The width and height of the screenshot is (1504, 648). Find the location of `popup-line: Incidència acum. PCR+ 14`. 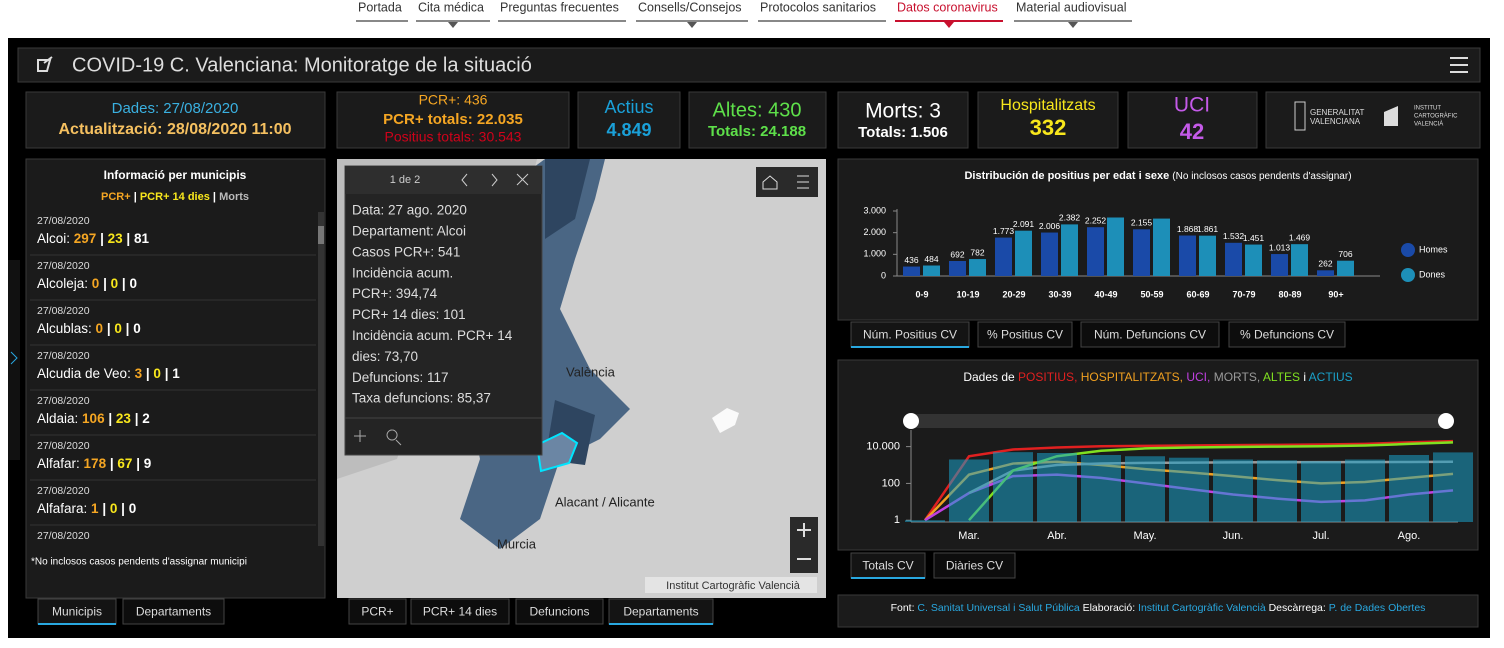

popup-line: Incidència acum. PCR+ 14 is located at coordinates (432, 335).